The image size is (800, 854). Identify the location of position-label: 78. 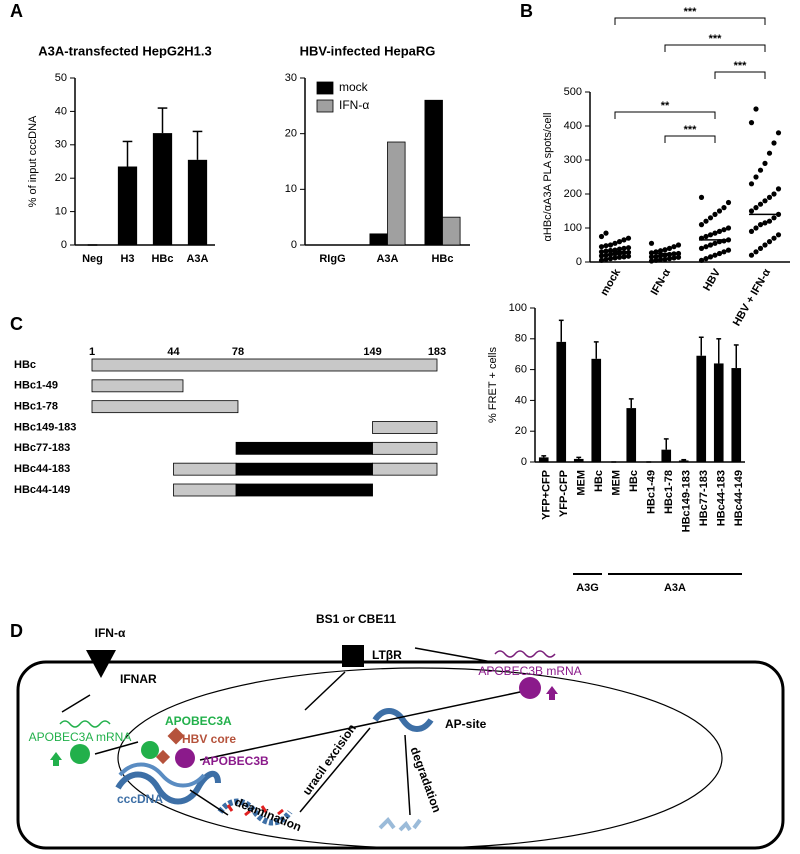
(238, 352).